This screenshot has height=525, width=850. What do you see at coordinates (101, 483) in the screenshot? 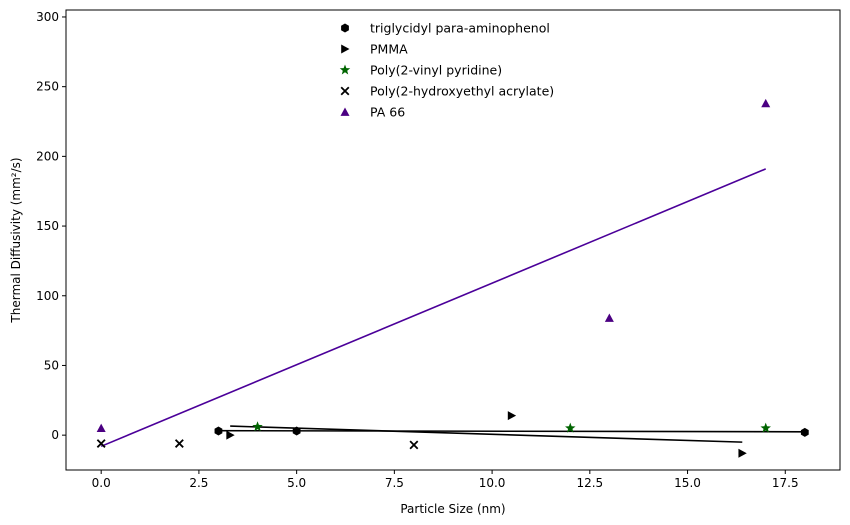
I see `x-tick-label: 0.0` at bounding box center [101, 483].